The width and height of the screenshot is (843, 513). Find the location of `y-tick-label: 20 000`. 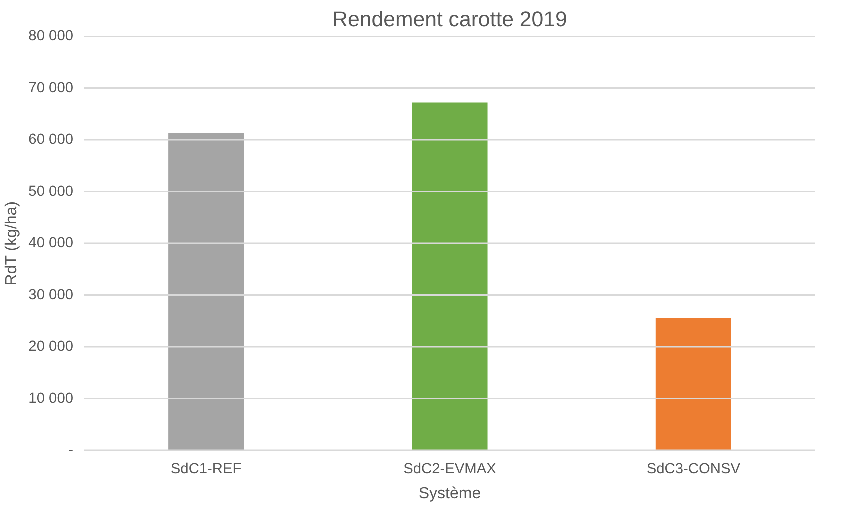

y-tick-label: 20 000 is located at coordinates (51, 347).